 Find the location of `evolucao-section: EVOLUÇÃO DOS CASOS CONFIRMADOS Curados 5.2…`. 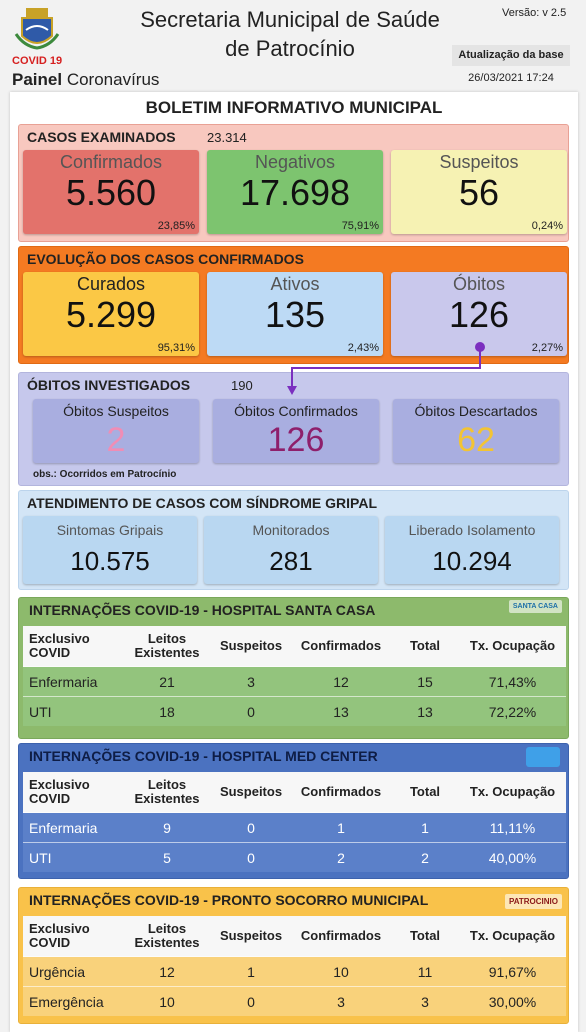

evolucao-section: EVOLUÇÃO DOS CASOS CONFIRMADOS Curados 5.2… is located at coordinates (293, 305).